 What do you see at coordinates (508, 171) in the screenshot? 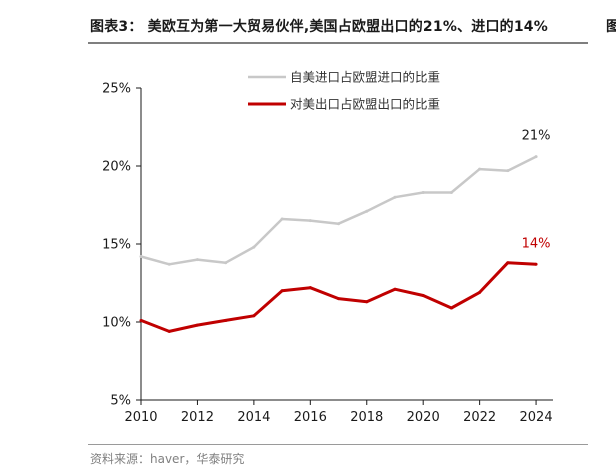
I see `data-point-import-2023` at bounding box center [508, 171].